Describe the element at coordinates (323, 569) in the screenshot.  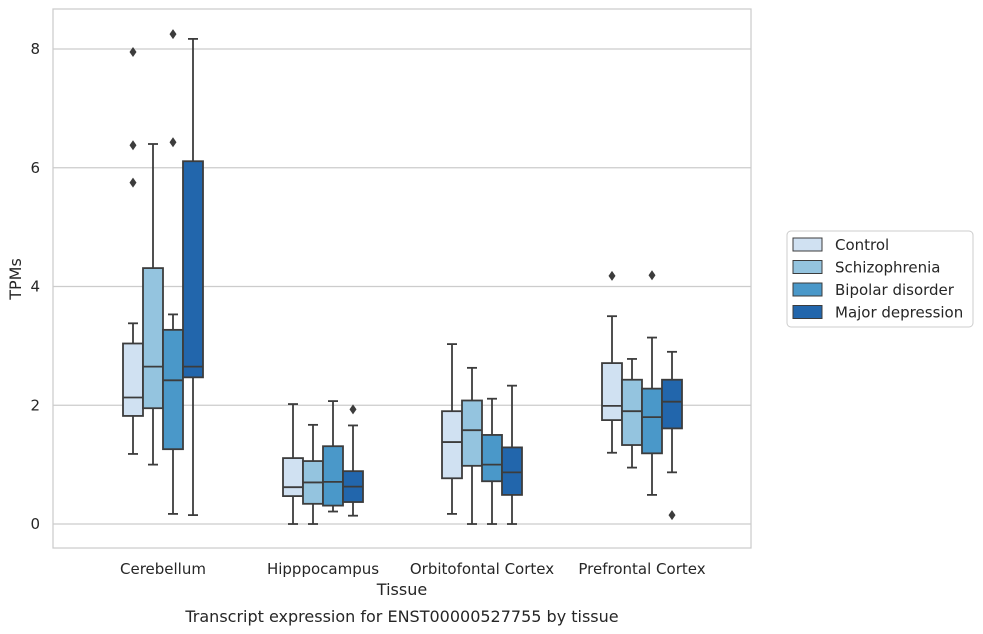
I see `x-tick-label-hipppocampus: Hipppocampus` at that location.